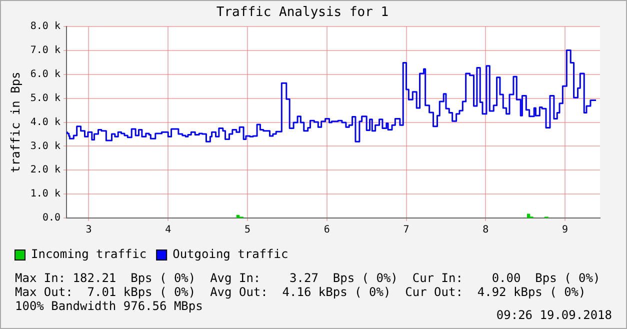 This screenshot has height=329, width=627. I want to click on x-tick-label: 7, so click(406, 230).